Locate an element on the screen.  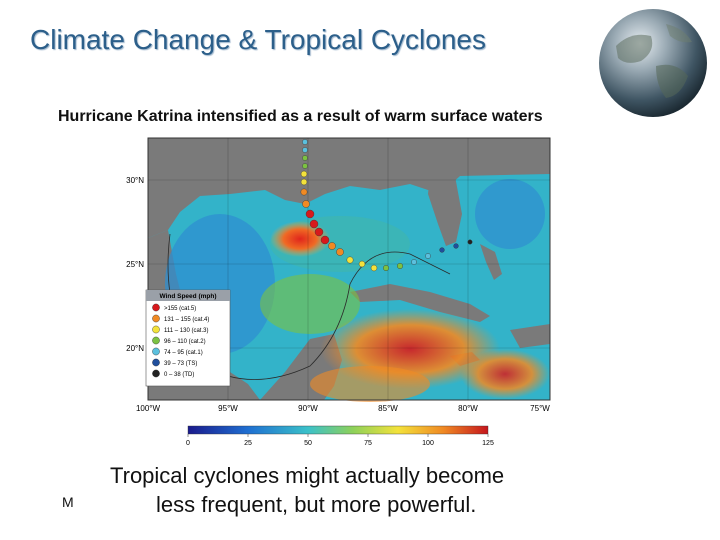
legend-entry-label: 0 – 38 (TD) is located at coordinates (179, 375).